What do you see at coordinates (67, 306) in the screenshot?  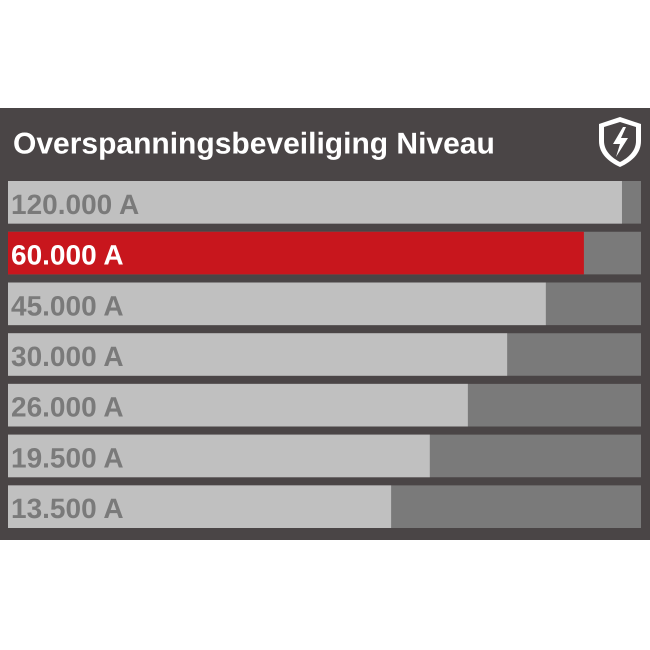 I see `y-tick-label: 45.000 A` at bounding box center [67, 306].